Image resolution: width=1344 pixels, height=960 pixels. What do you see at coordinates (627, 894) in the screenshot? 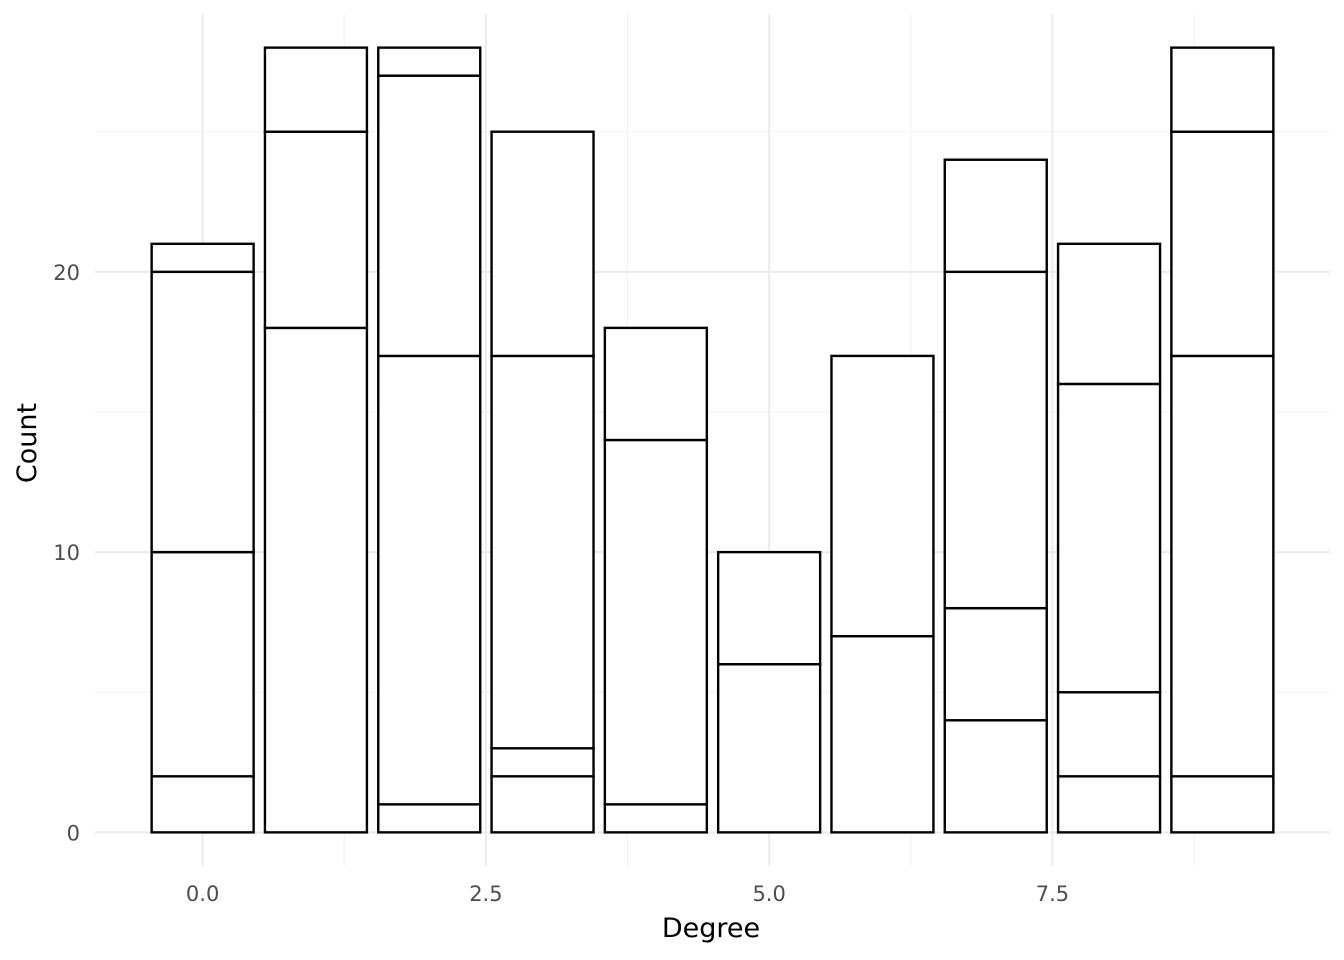
I see `x-axis-ticks: 0.0 2.5 5.0 7.5` at bounding box center [627, 894].